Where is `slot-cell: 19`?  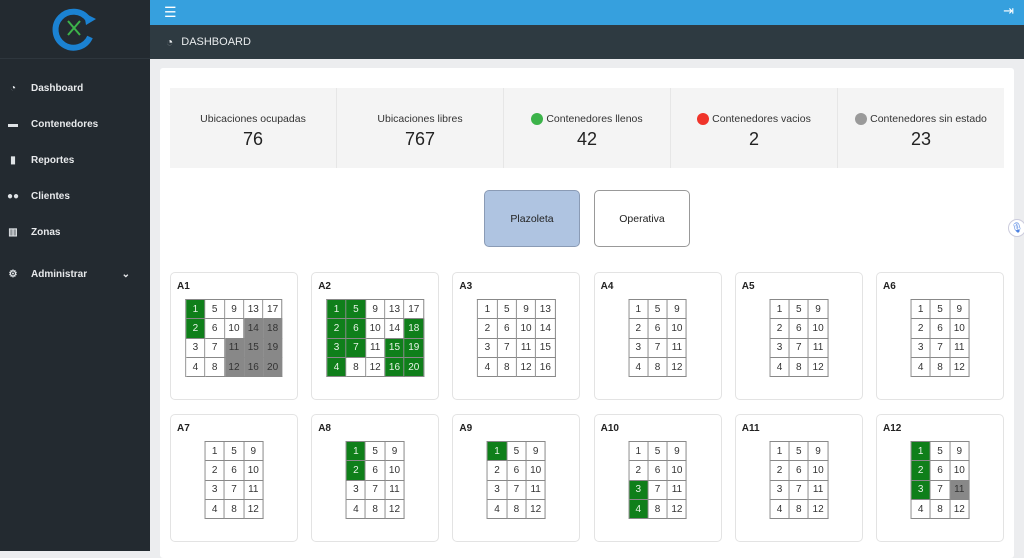
slot-cell: 19 is located at coordinates (273, 348).